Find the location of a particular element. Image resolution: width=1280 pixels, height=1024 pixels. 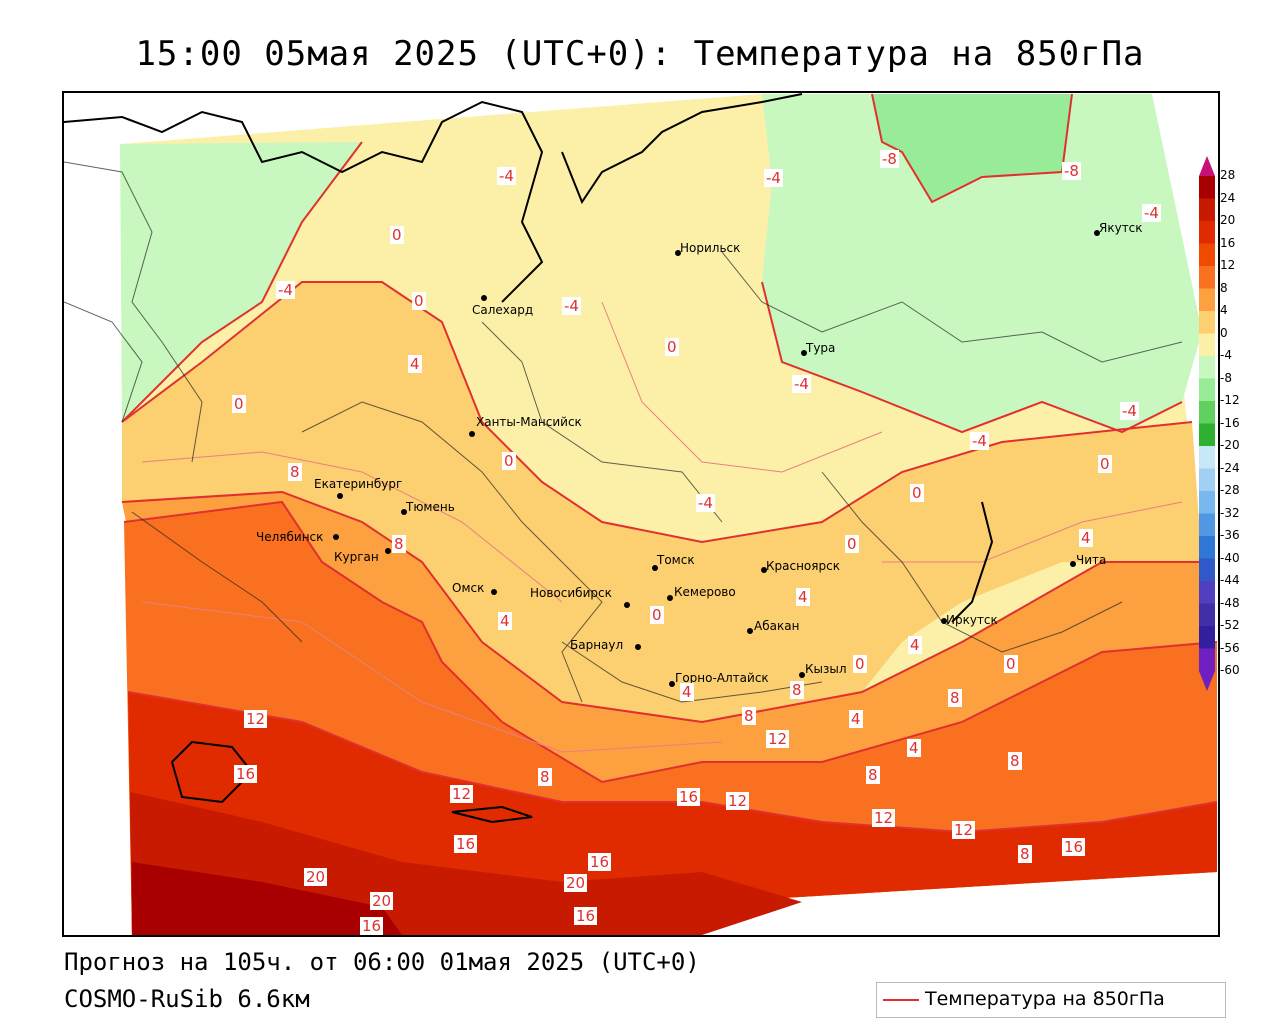

city-label: Тура is located at coordinates (821, 348).